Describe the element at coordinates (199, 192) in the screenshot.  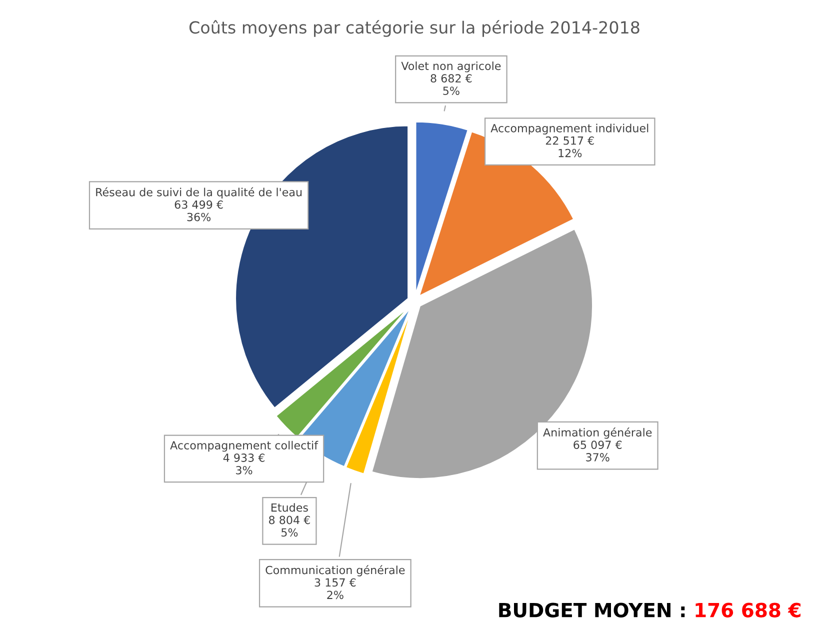
I see `slice-label: Réseau de suivi de la qualité de l'eau` at that location.